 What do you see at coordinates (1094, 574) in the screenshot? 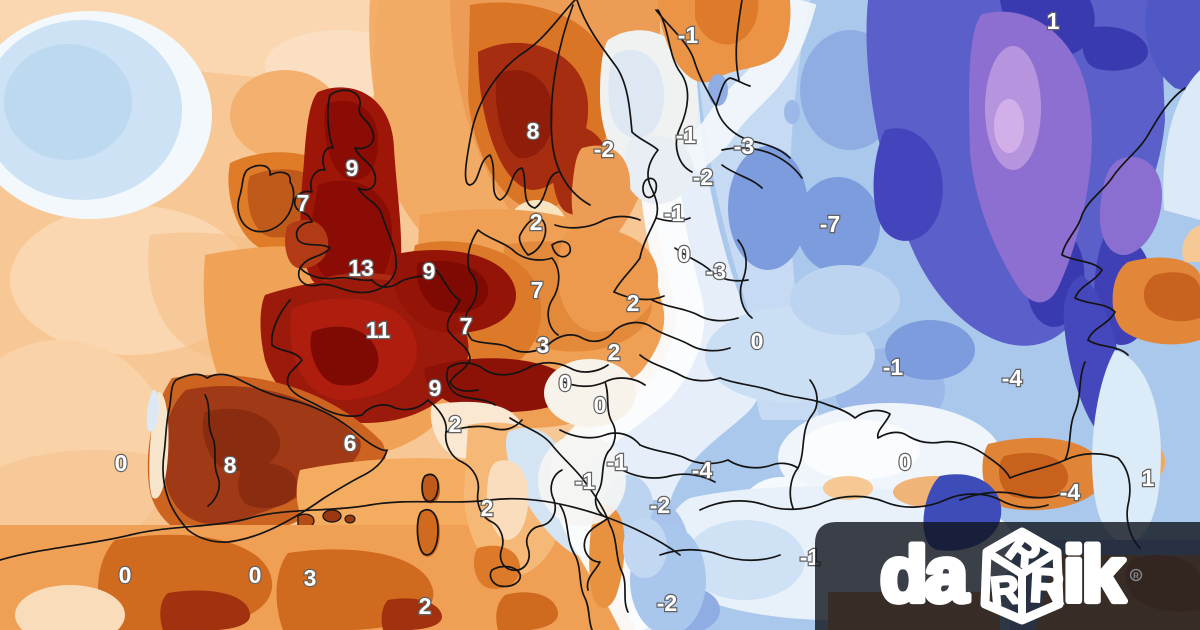
I see `svg-text: ik` at bounding box center [1094, 574].